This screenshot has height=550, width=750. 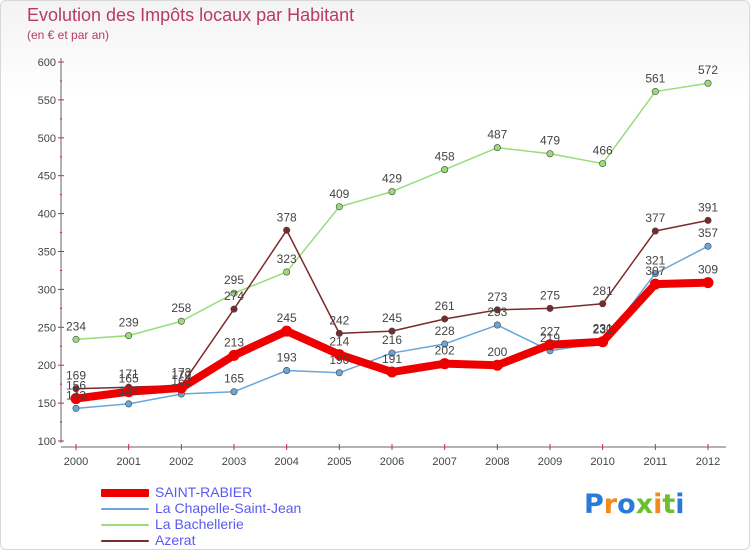 I want to click on y-tick-label: 150, so click(x=47, y=404).